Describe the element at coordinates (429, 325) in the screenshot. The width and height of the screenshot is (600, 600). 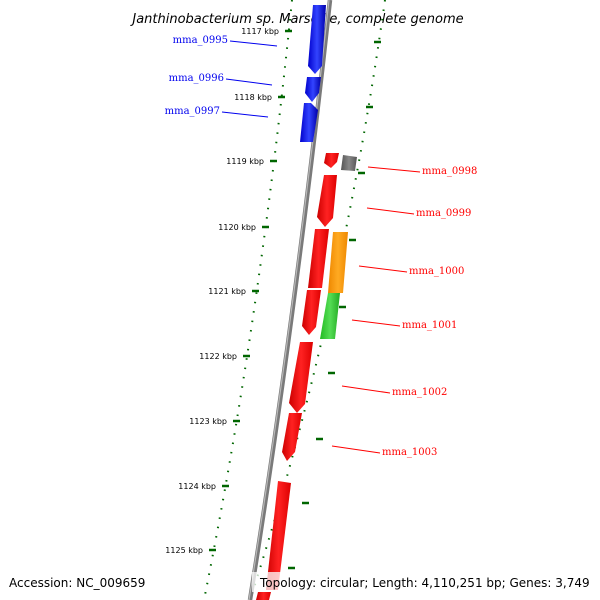
I see `gene-label-mma_1001: mma_1001` at that location.